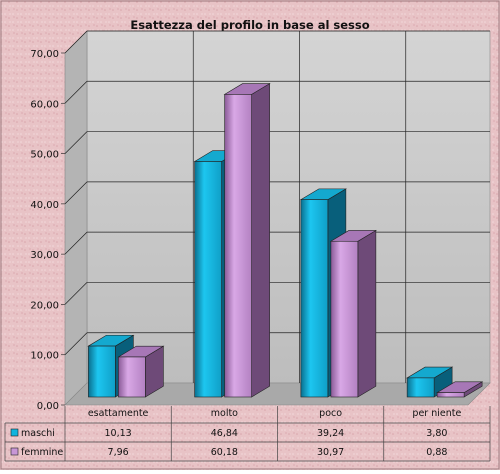 The width and height of the screenshot is (500, 474). Describe the element at coordinates (44, 305) in the screenshot. I see `y-tick-label: 20,00` at that location.